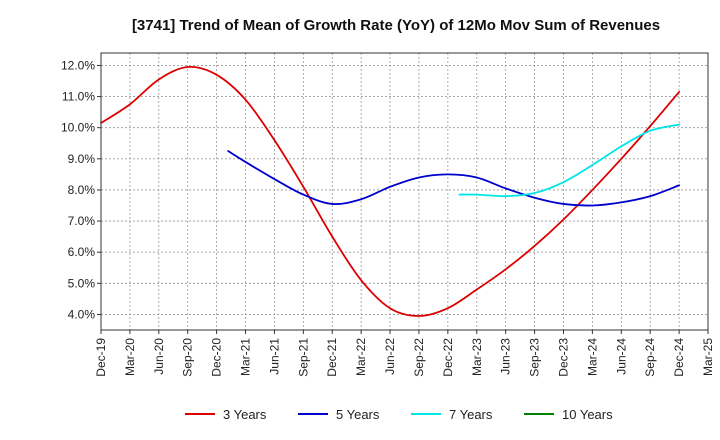 The width and height of the screenshot is (720, 440). What do you see at coordinates (471, 414) in the screenshot?
I see `legend-label-7-years: 7 Years` at bounding box center [471, 414].